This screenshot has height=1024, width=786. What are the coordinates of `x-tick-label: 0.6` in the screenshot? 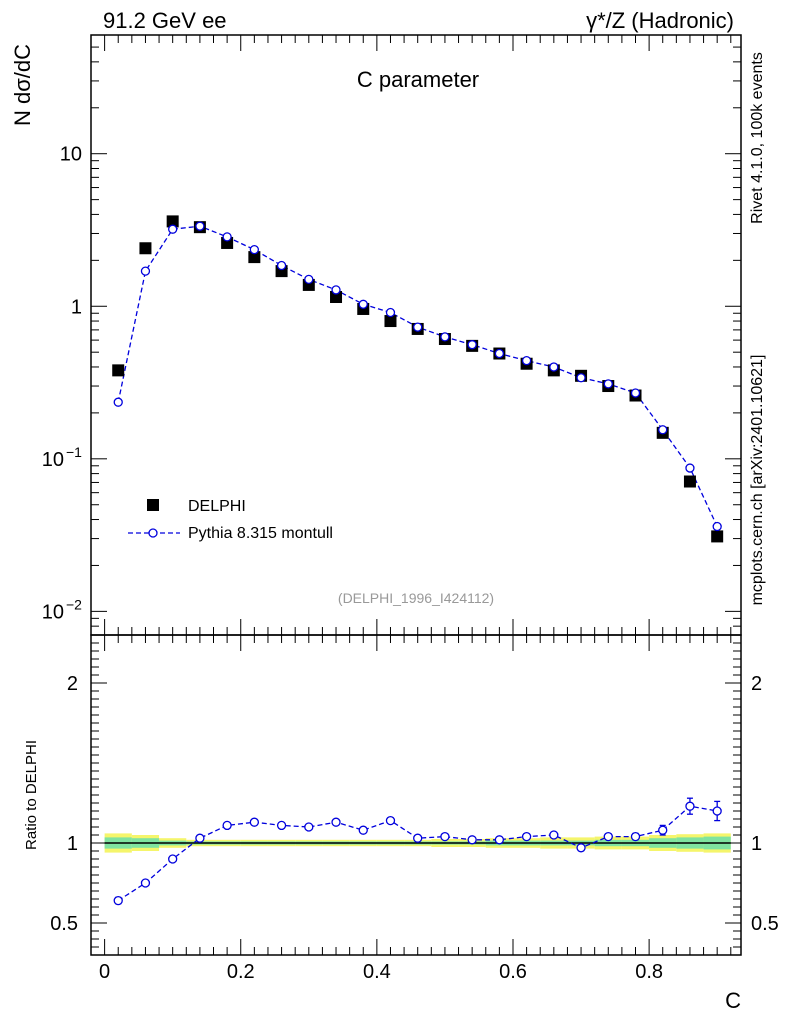 It's located at (513, 972).